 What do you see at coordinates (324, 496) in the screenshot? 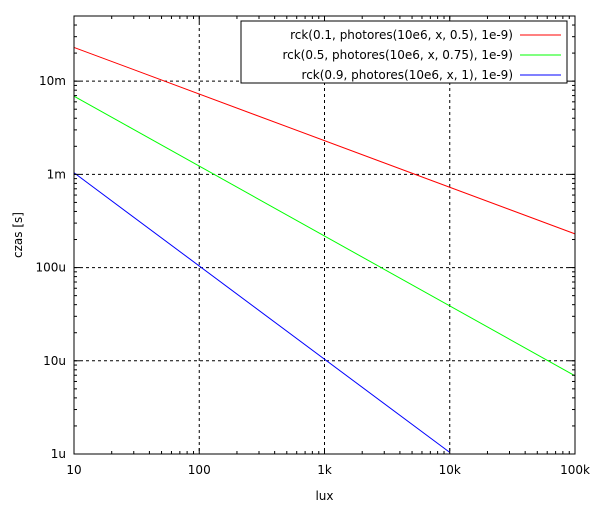
I see `x-axis-label: lux` at bounding box center [324, 496].